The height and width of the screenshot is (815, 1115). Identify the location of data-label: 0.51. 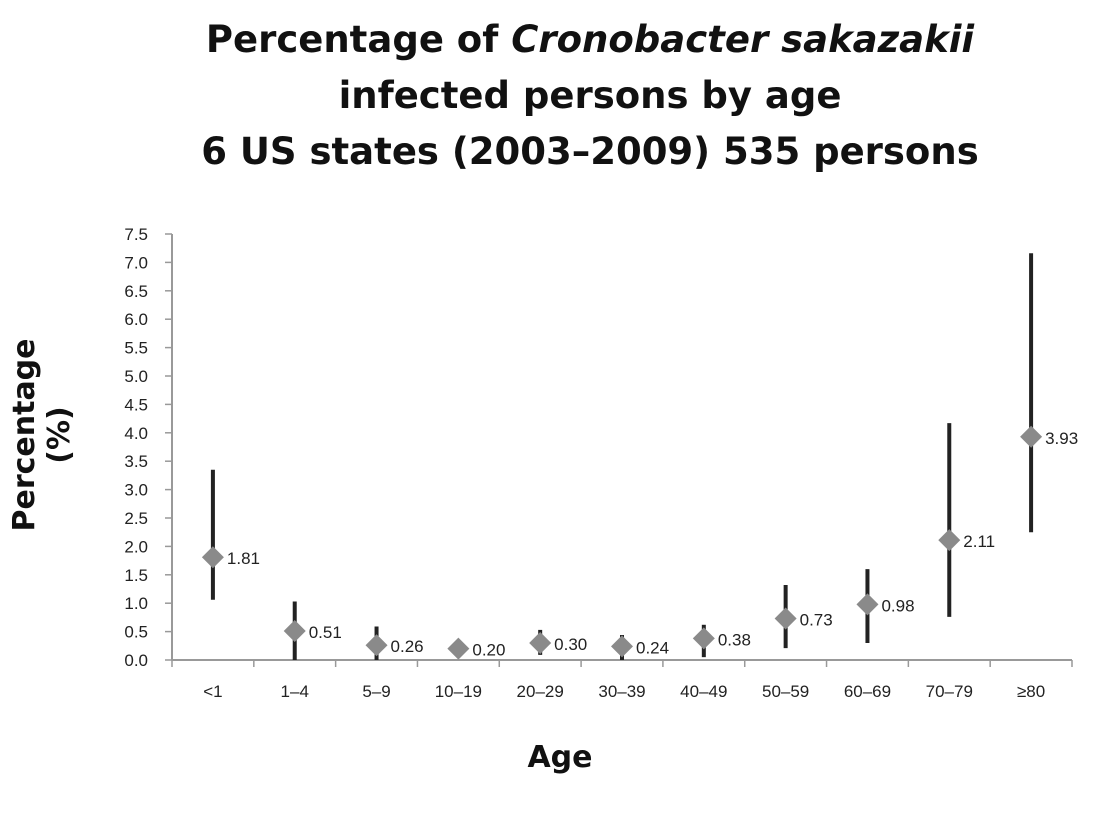
(325, 632).